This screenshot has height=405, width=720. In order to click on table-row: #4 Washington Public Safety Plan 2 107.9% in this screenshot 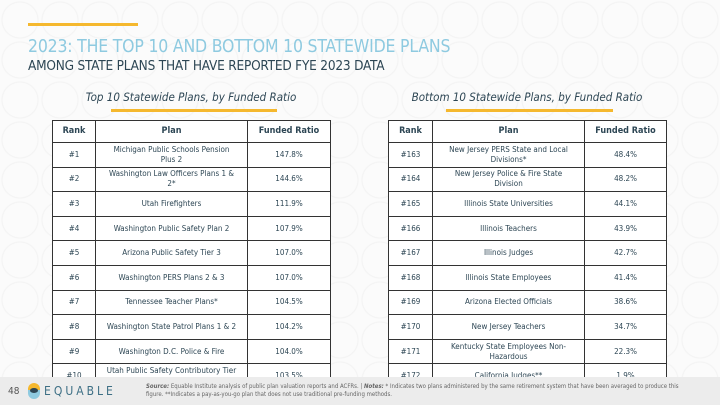, I will do `click(191, 228)`.